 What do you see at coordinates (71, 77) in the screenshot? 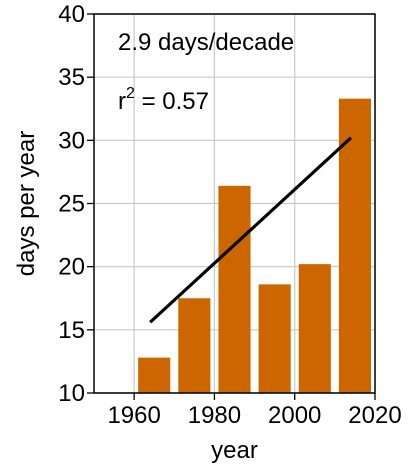
I see `y-tick-label: 35` at bounding box center [71, 77].